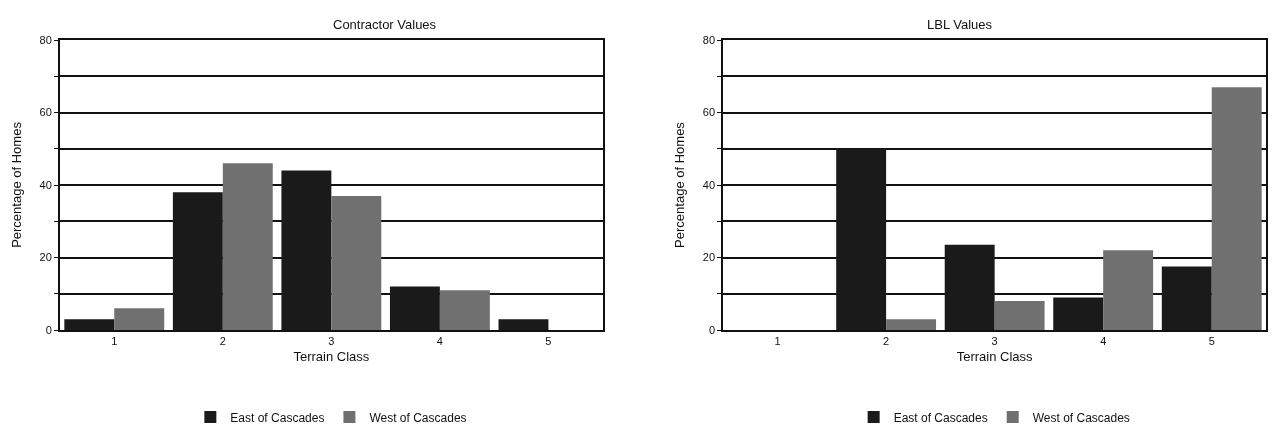  What do you see at coordinates (960, 24) in the screenshot?
I see `chart-title: LBL Values` at bounding box center [960, 24].